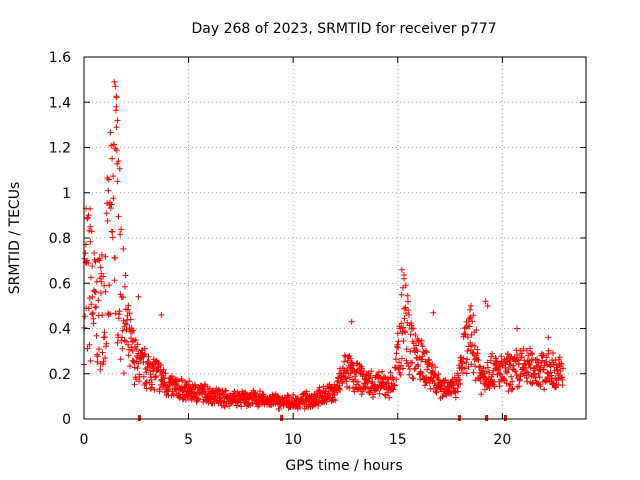 The image size is (640, 480). Describe the element at coordinates (60, 239) in the screenshot. I see `y-tick-label: 0.8` at that location.